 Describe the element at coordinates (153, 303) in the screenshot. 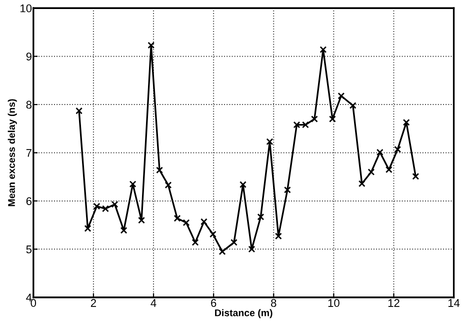

I see `x-tick-label: 4` at that location.